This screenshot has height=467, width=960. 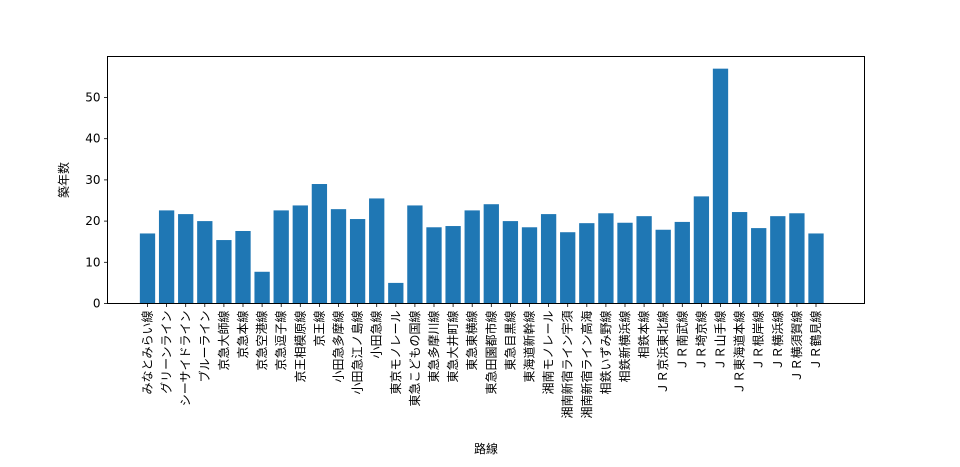 What do you see at coordinates (414, 359) in the screenshot?
I see `x-tick-label-14: 東急こどもの国線` at bounding box center [414, 359].